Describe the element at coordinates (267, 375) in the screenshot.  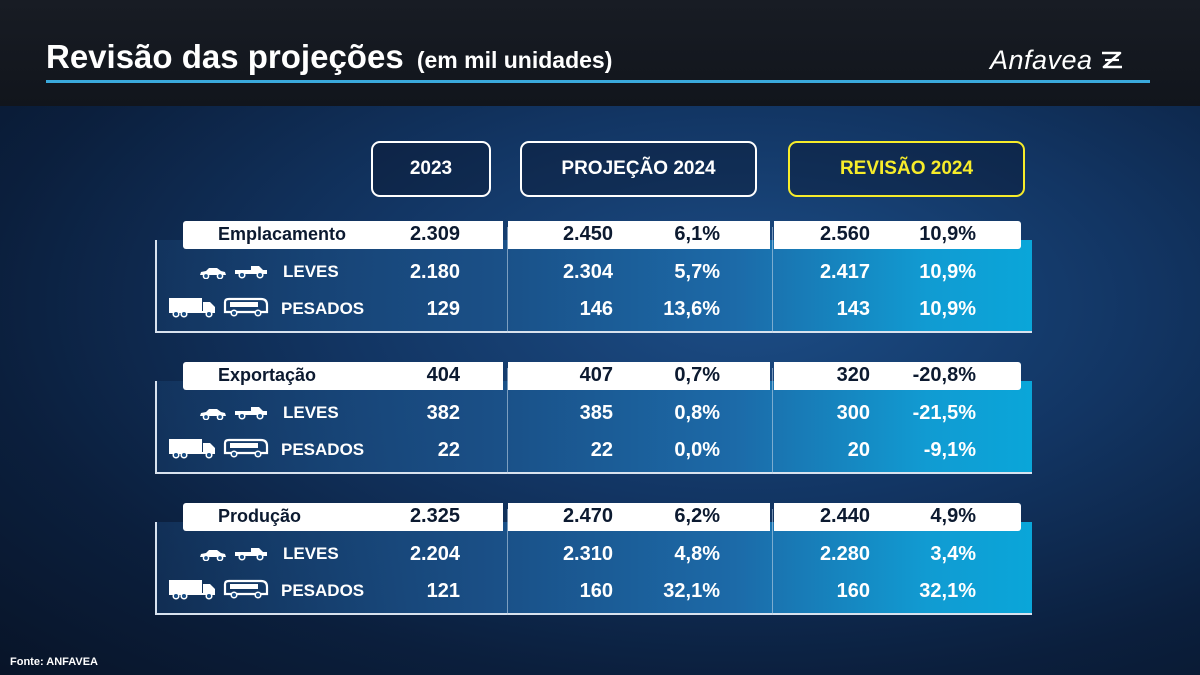
I see `section-label: Exportação` at that location.